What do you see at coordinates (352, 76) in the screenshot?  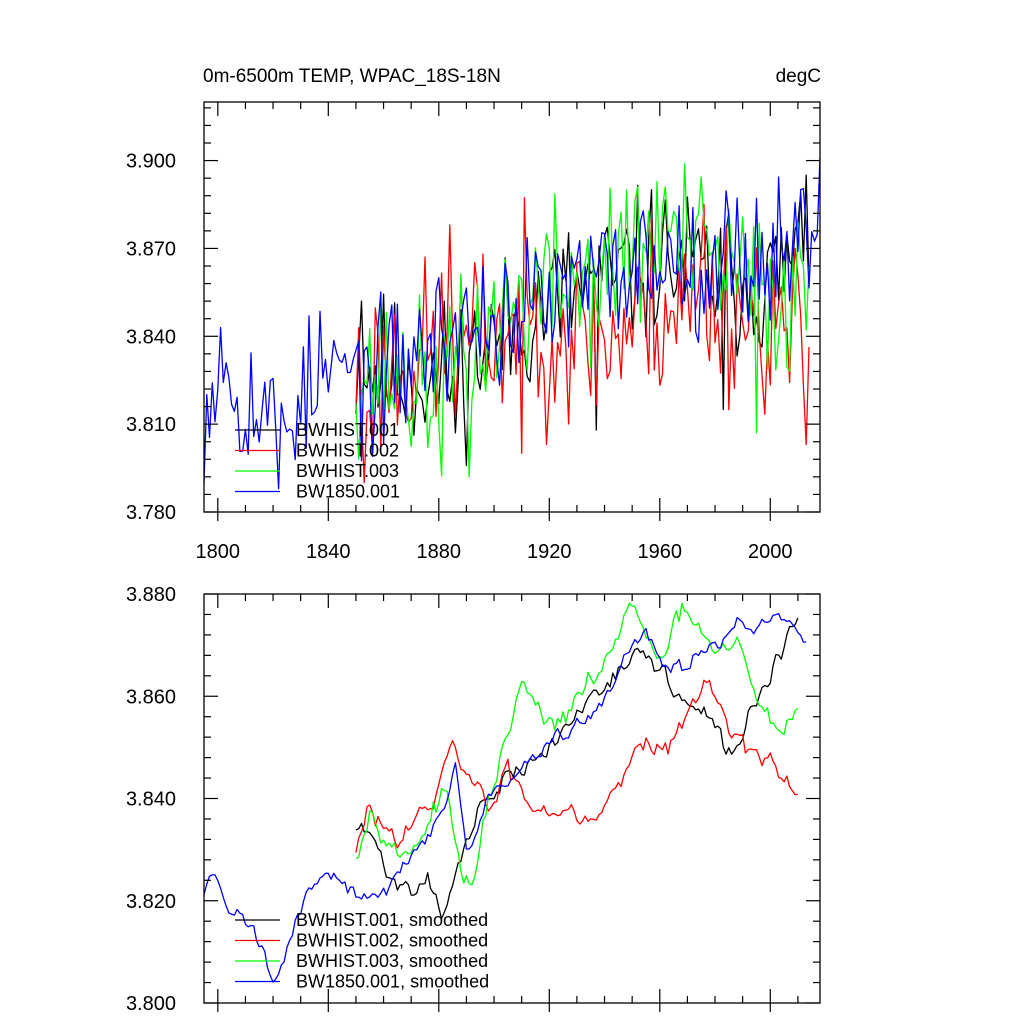 I see `chart-title: 0m-6500m TEMP, WPAC_18S-18N` at bounding box center [352, 76].